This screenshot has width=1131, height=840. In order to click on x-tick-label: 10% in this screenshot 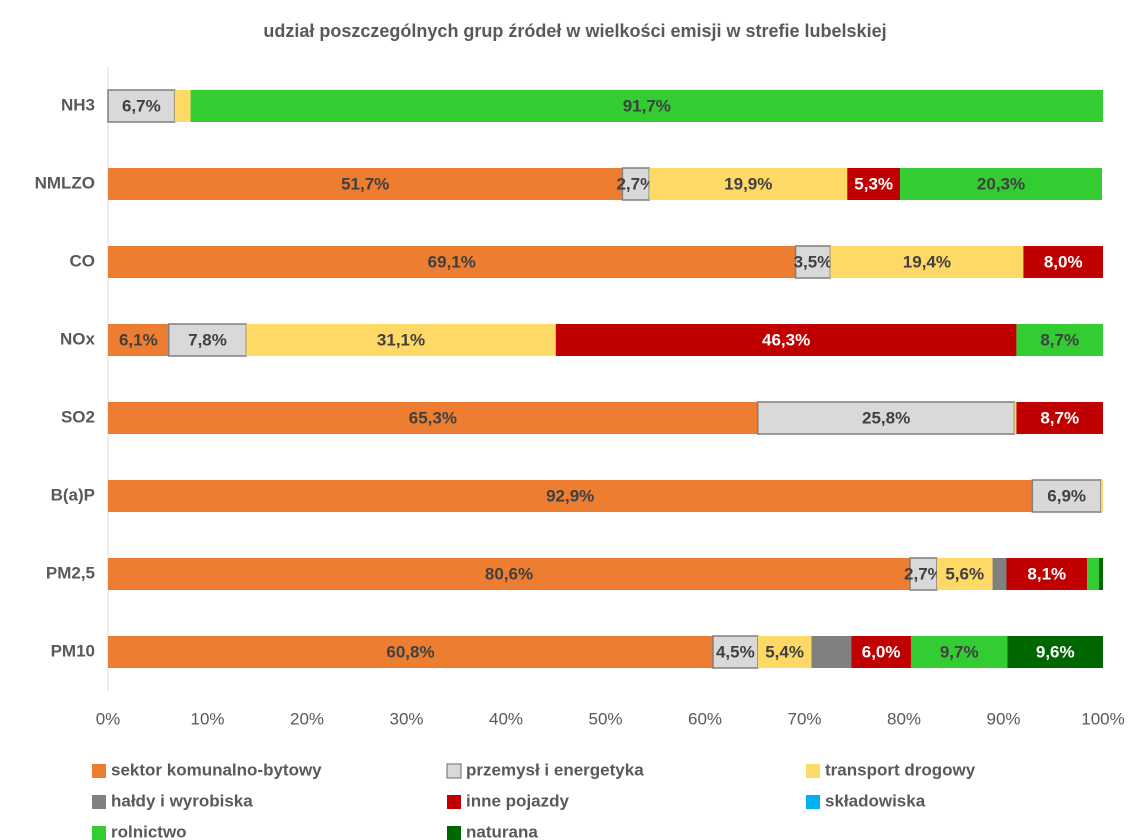, I will do `click(207, 718)`.